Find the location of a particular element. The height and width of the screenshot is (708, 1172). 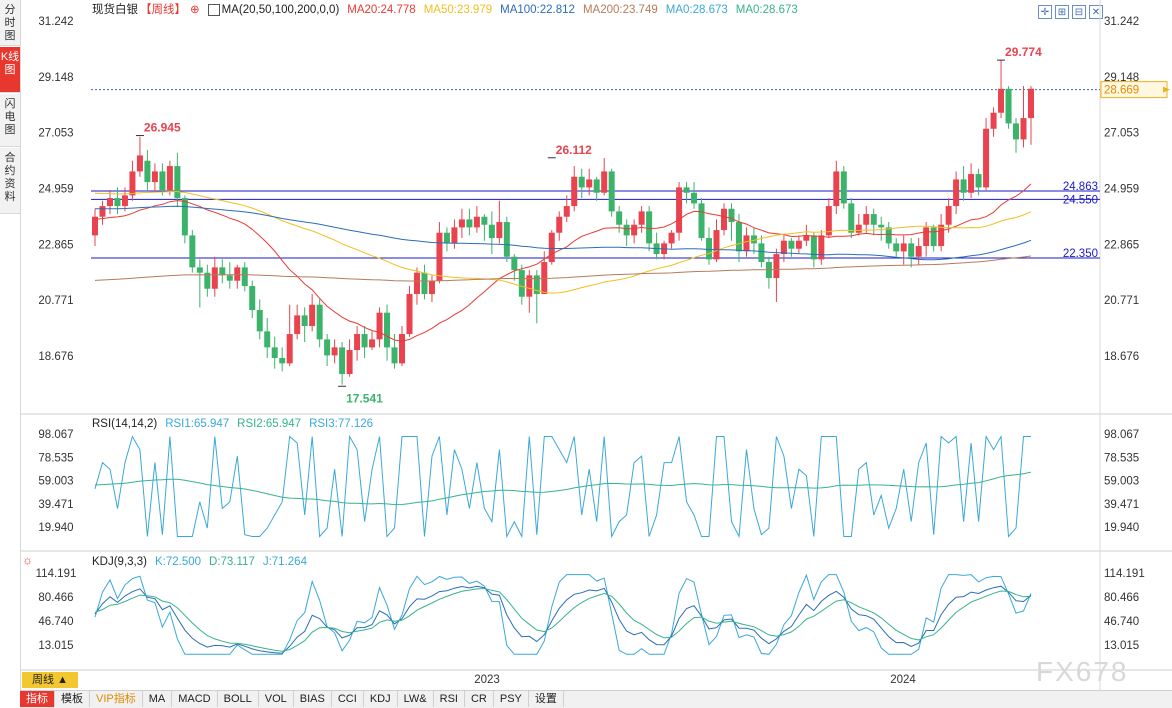

rsi-tick-right: 39.471 is located at coordinates (1121, 505).